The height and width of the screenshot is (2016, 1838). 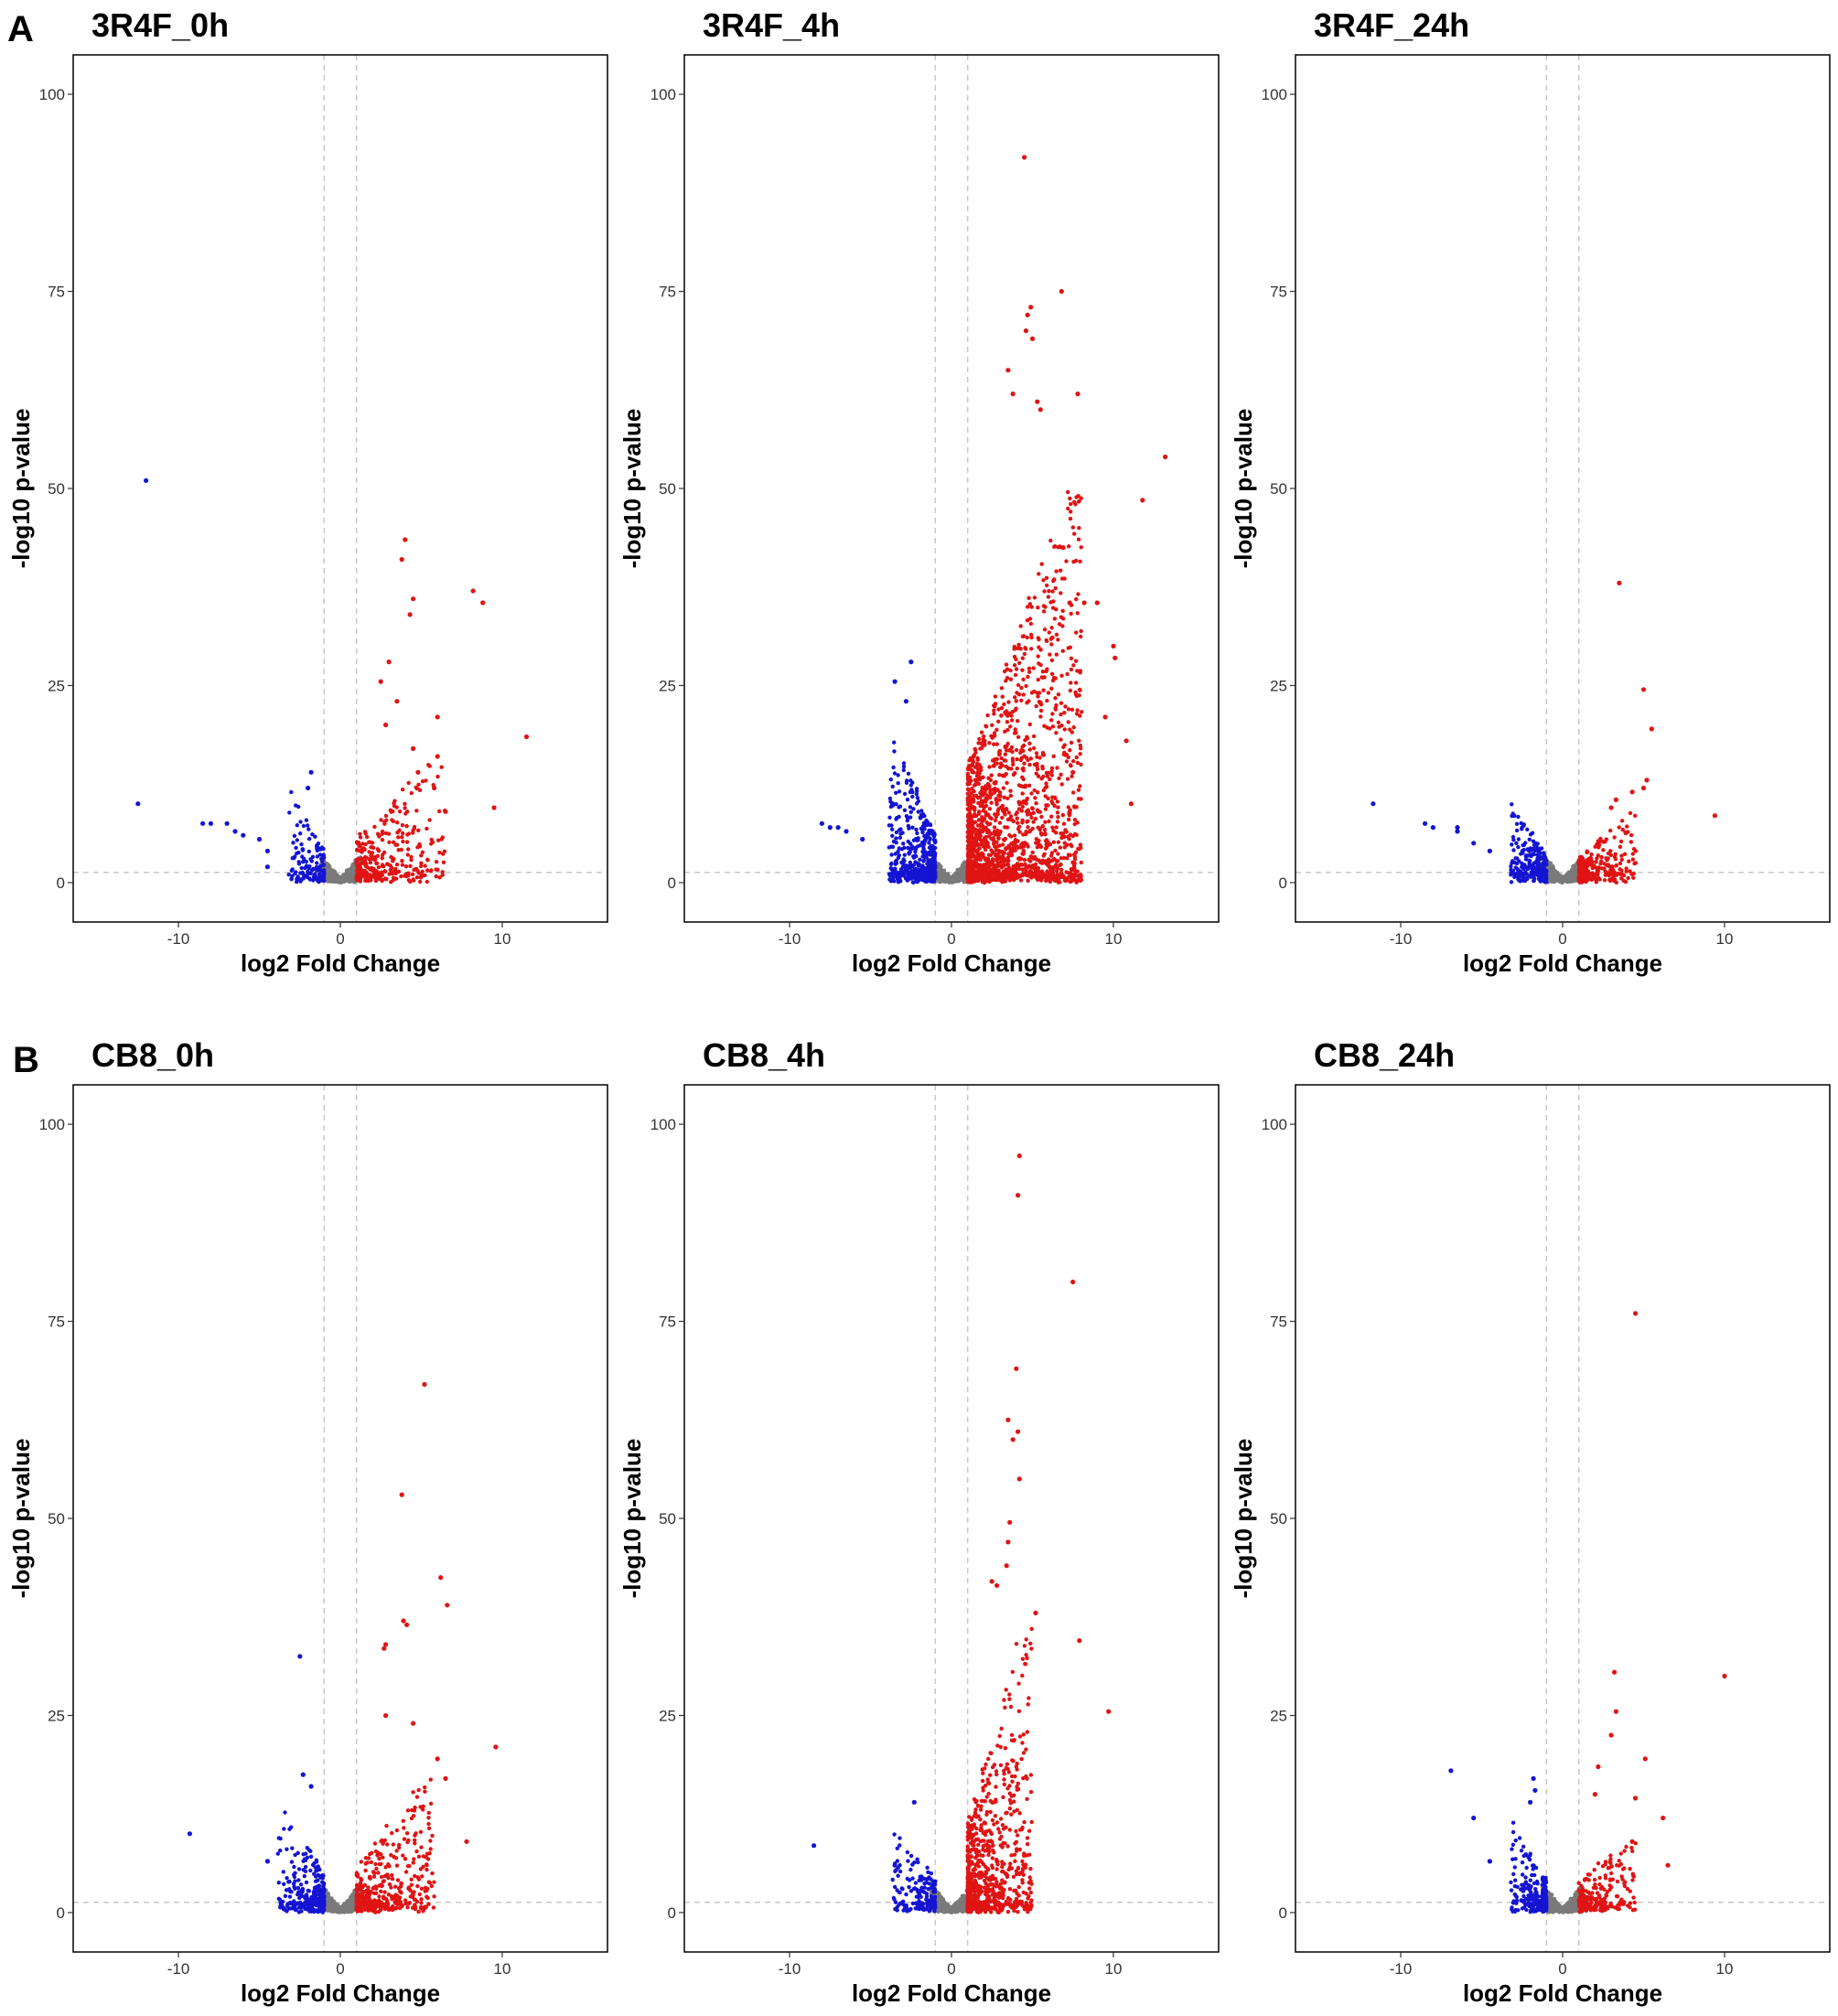 What do you see at coordinates (61, 883) in the screenshot?
I see `y-tick-label: 0` at bounding box center [61, 883].